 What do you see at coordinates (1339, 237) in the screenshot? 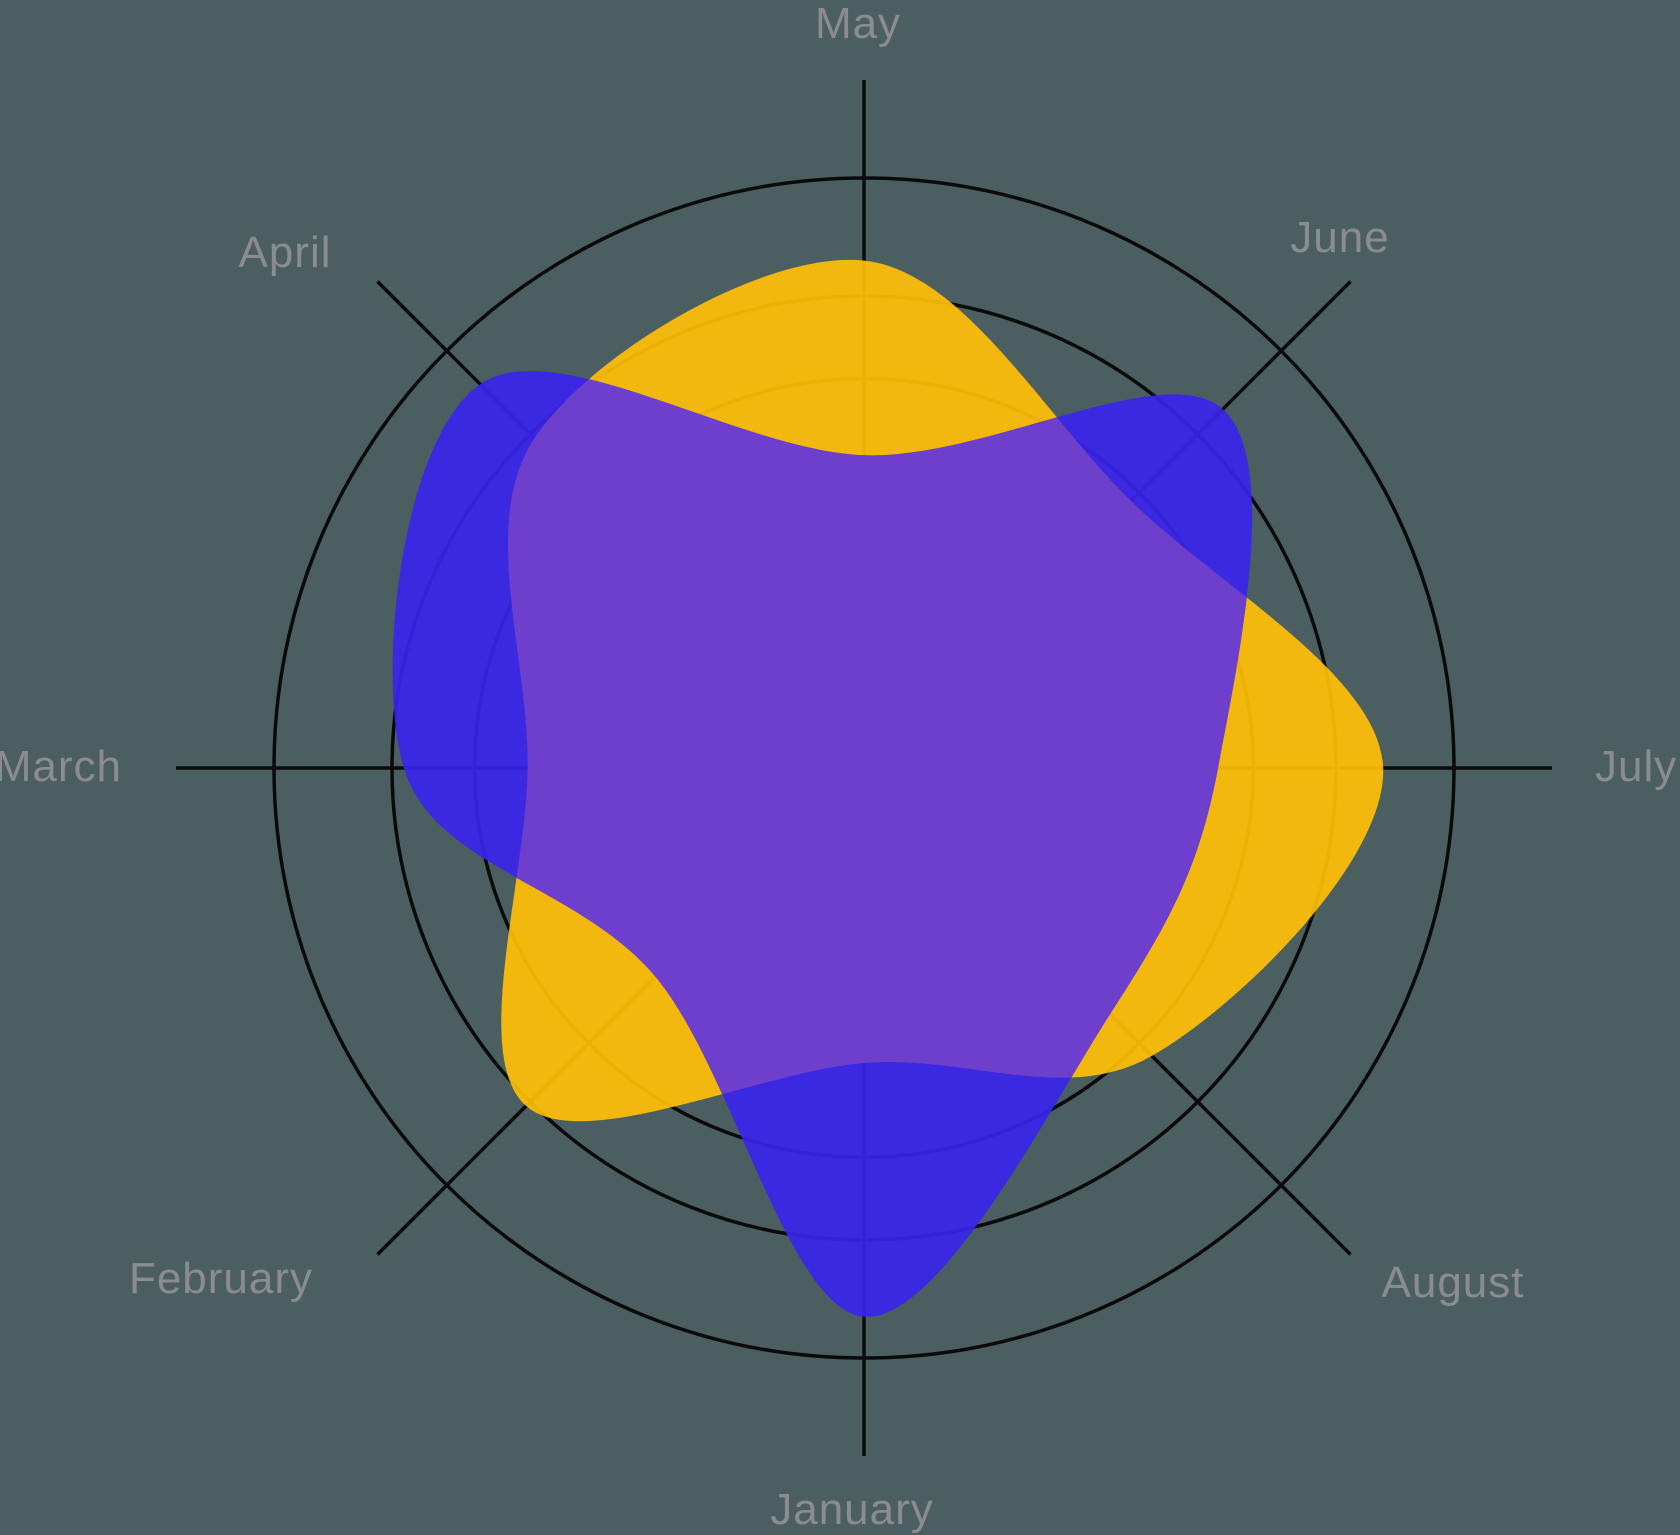
I see `axis-label-june: June` at bounding box center [1339, 237].